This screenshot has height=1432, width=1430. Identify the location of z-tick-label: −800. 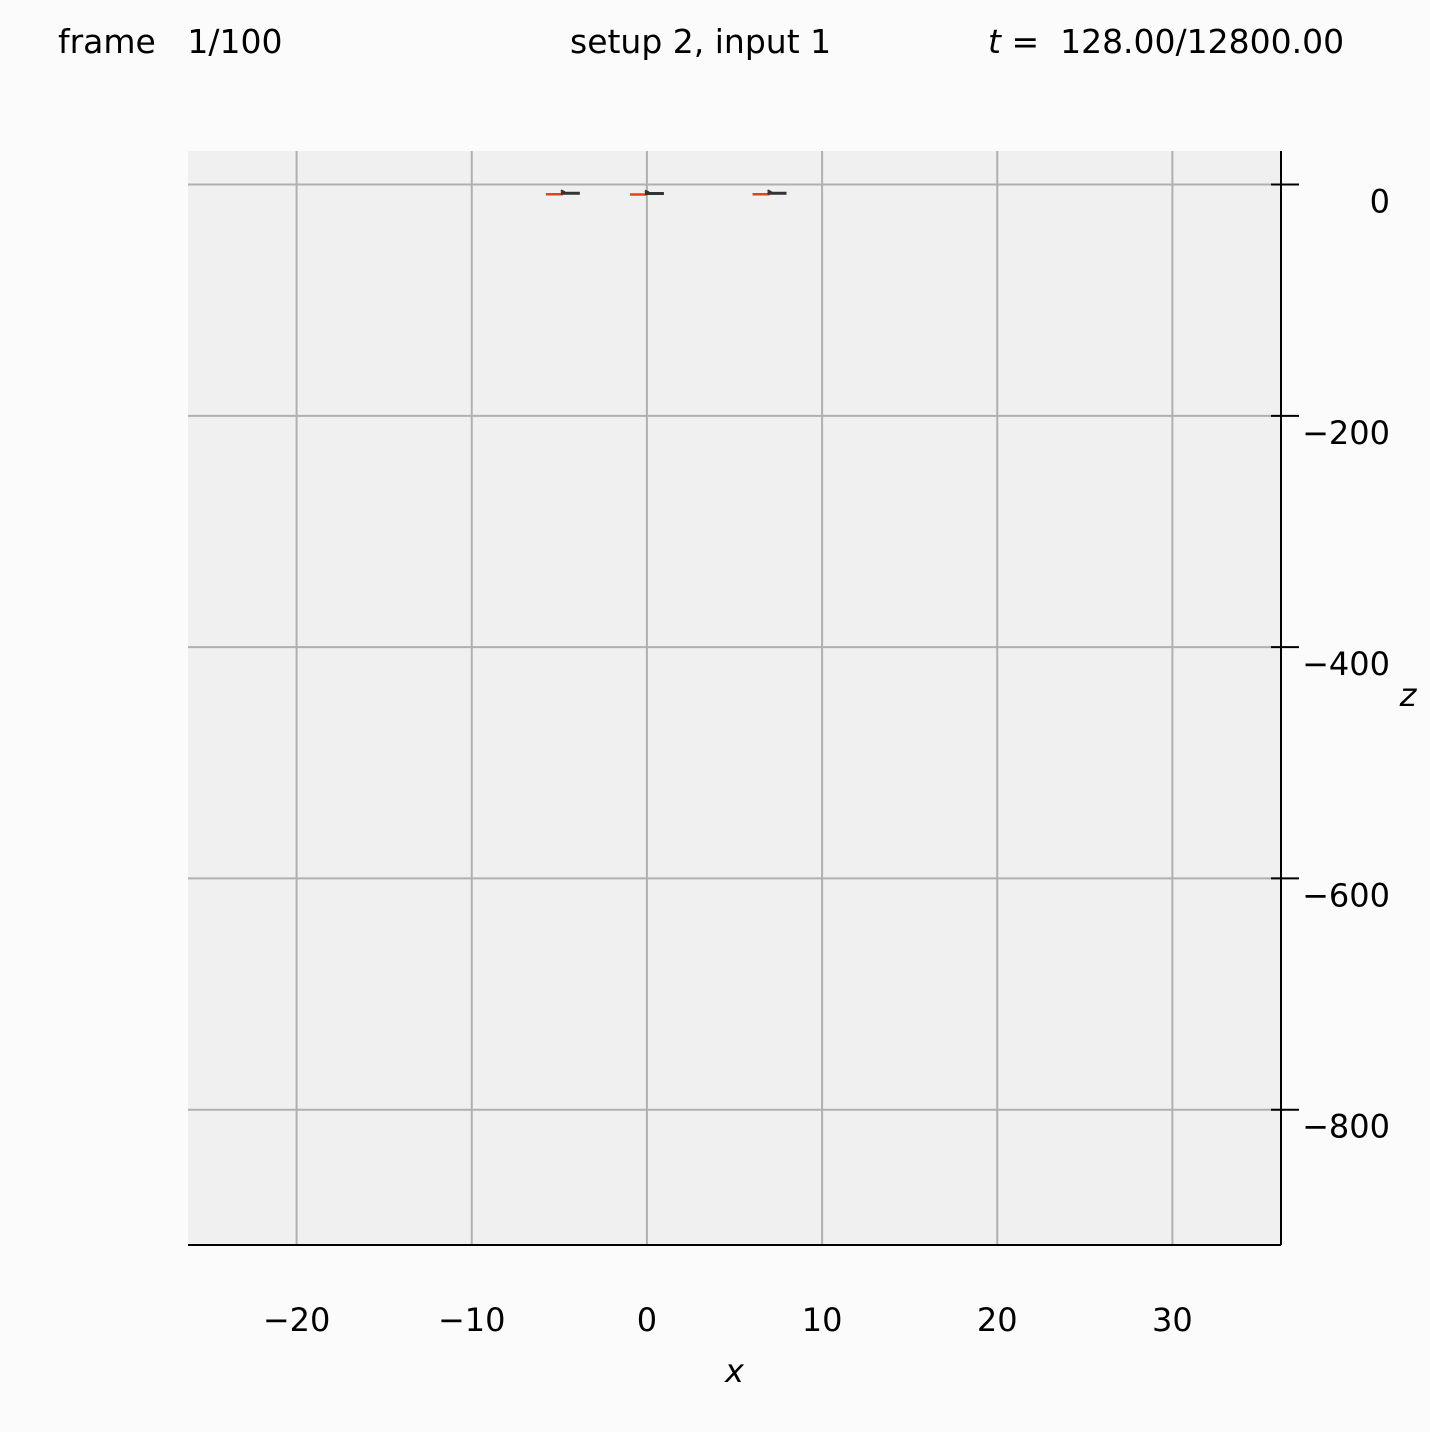
(1346, 1127).